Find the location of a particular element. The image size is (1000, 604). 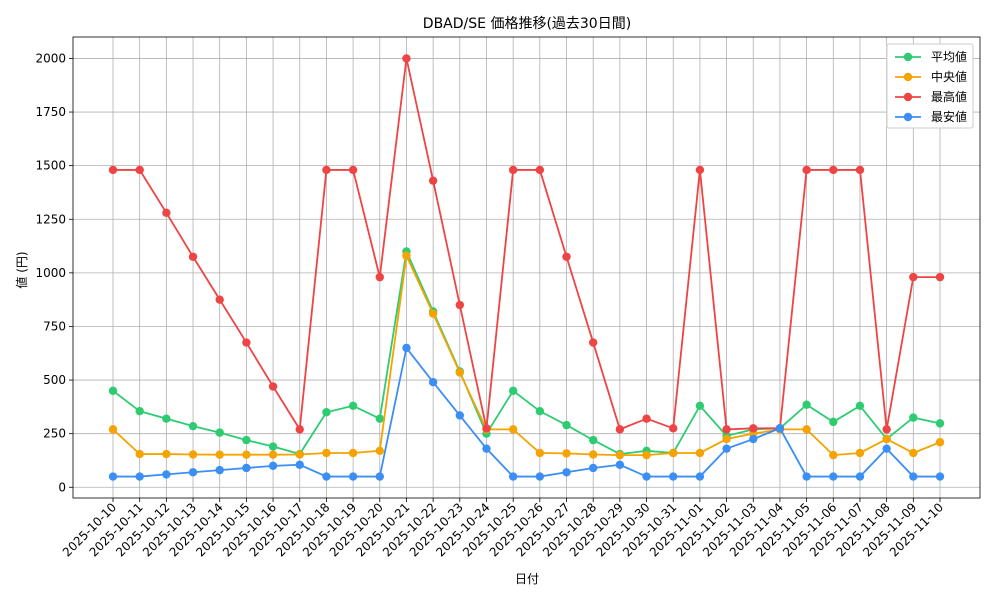

legend-item: 最安値 is located at coordinates (931, 116).